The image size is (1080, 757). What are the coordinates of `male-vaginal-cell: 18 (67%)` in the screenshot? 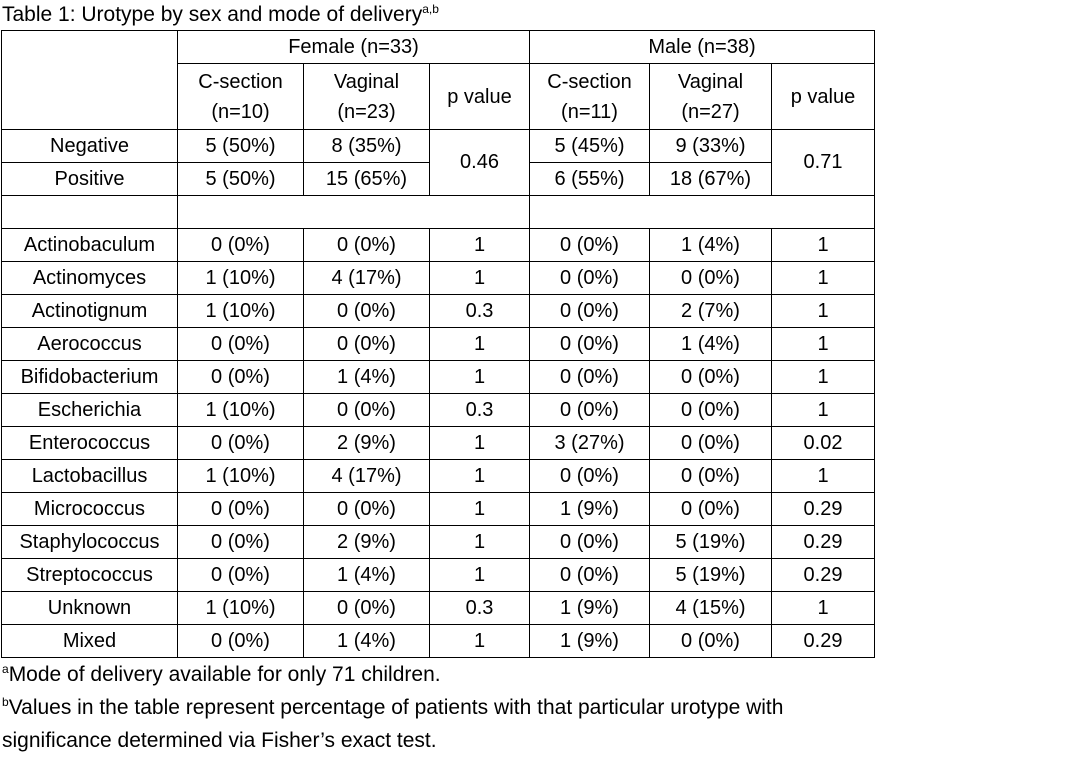 It's located at (710, 179).